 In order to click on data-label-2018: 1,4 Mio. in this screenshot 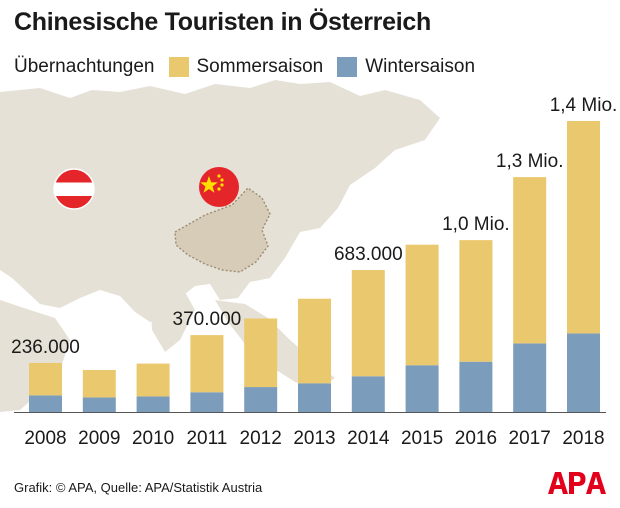, I will do `click(584, 105)`.